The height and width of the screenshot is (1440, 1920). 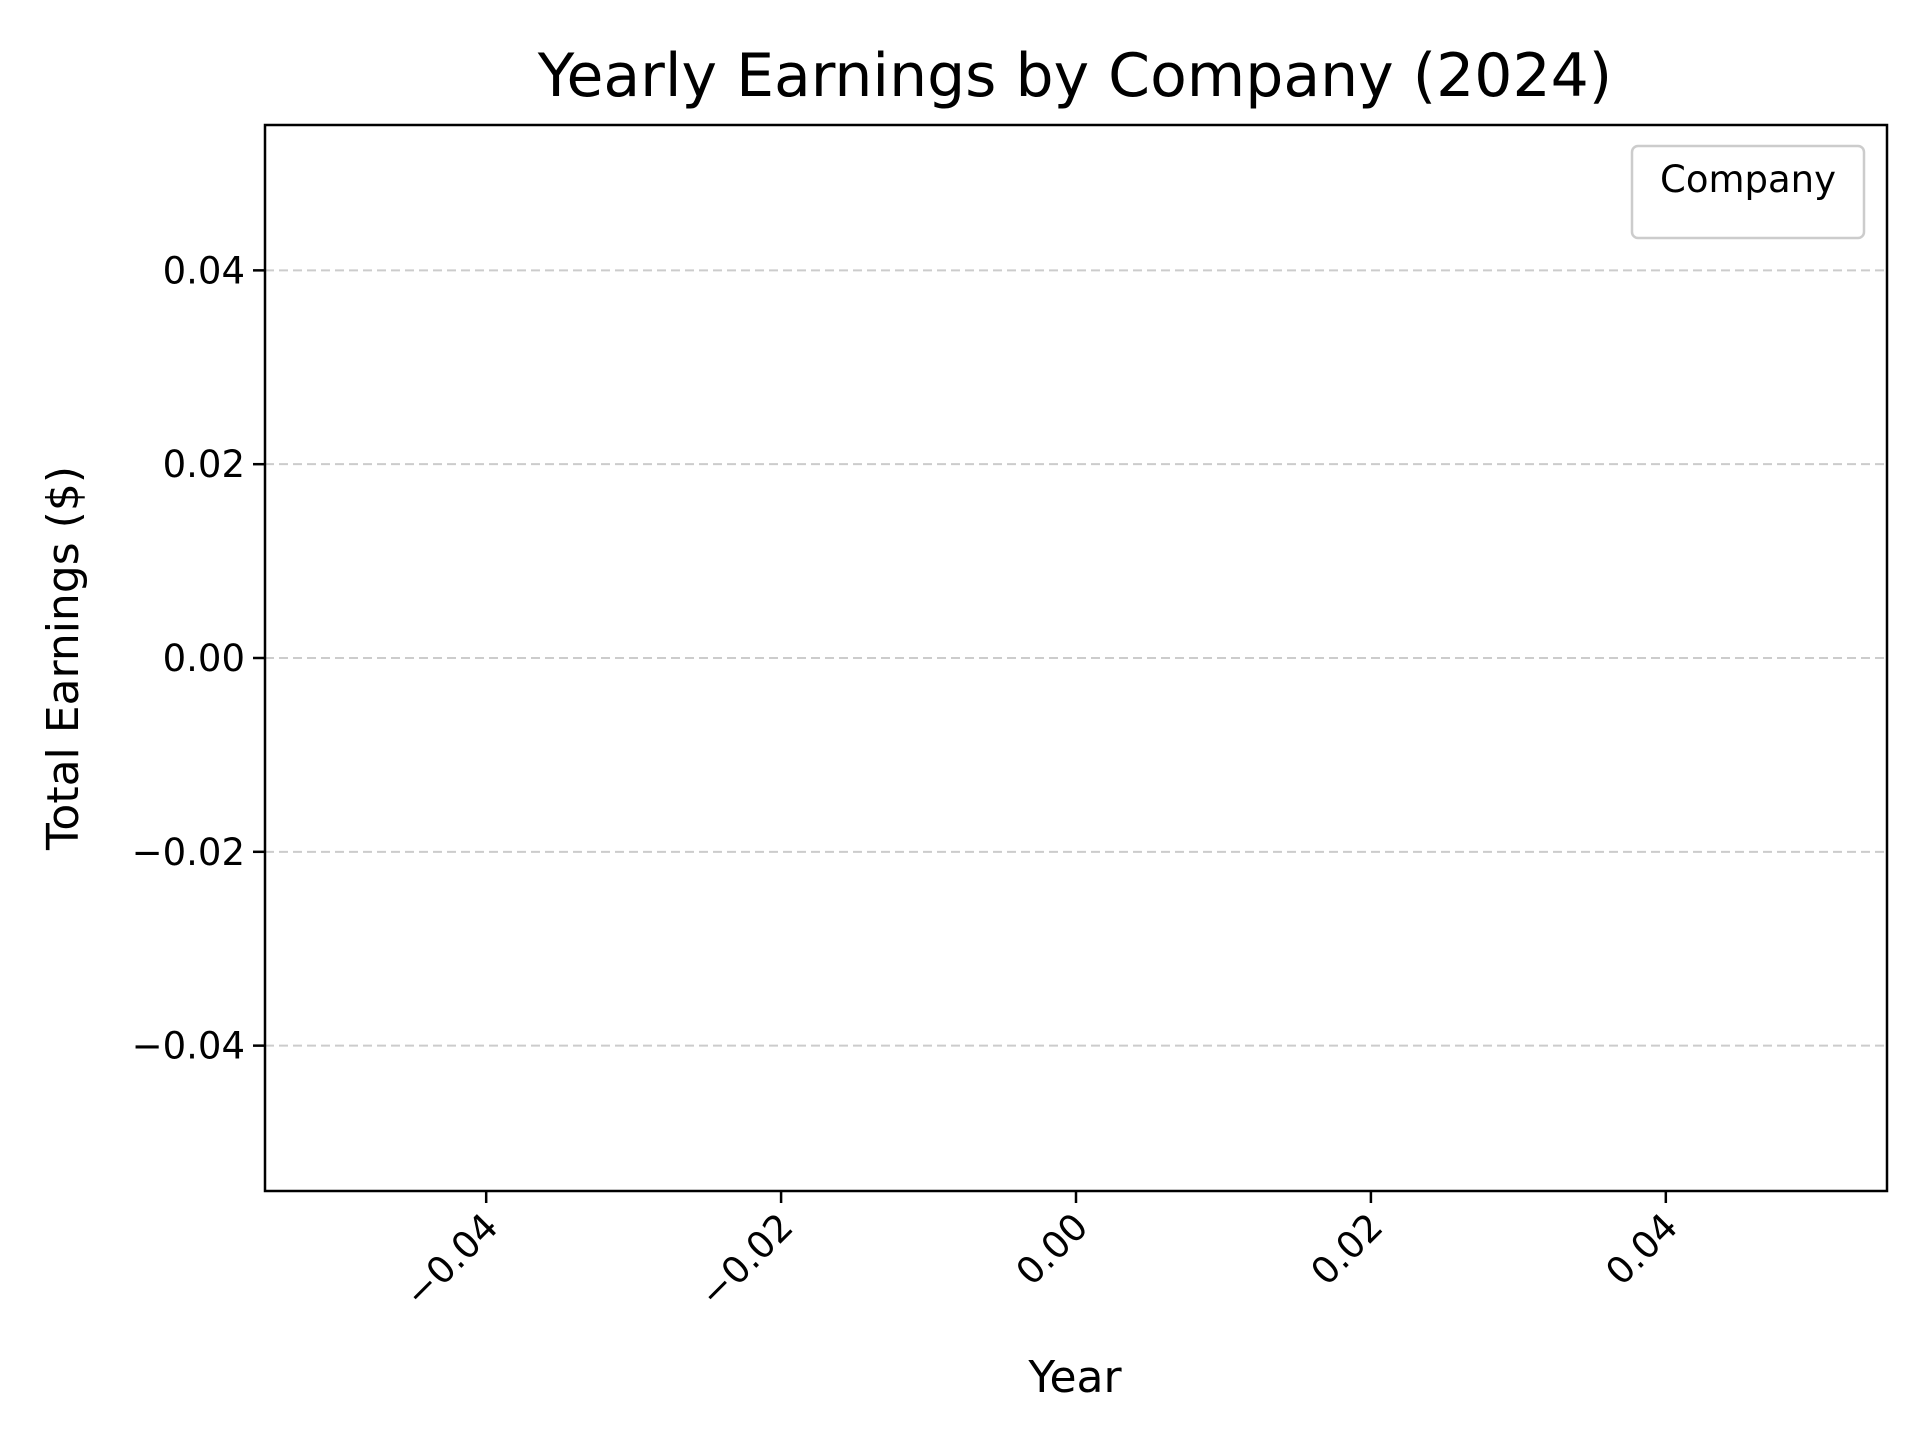 I want to click on x-tick-label: 0.04, so click(x=1642, y=1249).